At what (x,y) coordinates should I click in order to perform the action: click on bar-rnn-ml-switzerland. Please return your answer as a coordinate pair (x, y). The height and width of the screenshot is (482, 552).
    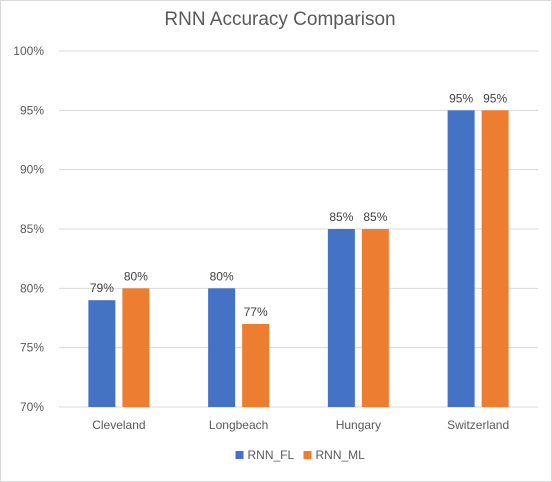
    Looking at the image, I should click on (495, 258).